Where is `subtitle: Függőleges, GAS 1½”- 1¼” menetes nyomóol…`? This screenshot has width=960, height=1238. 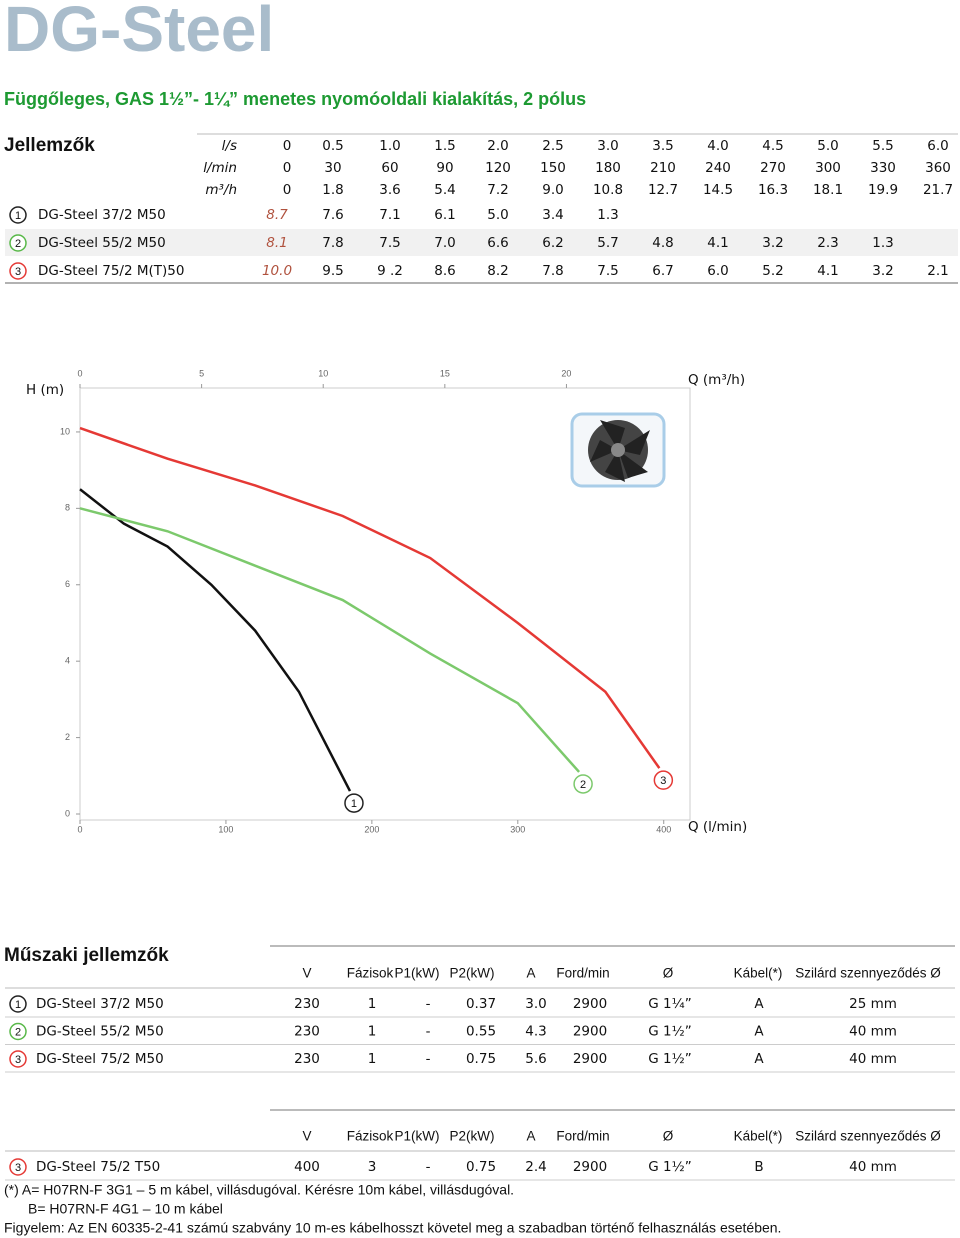
subtitle: Függőleges, GAS 1½”- 1¼” menetes nyomóol… is located at coordinates (295, 99).